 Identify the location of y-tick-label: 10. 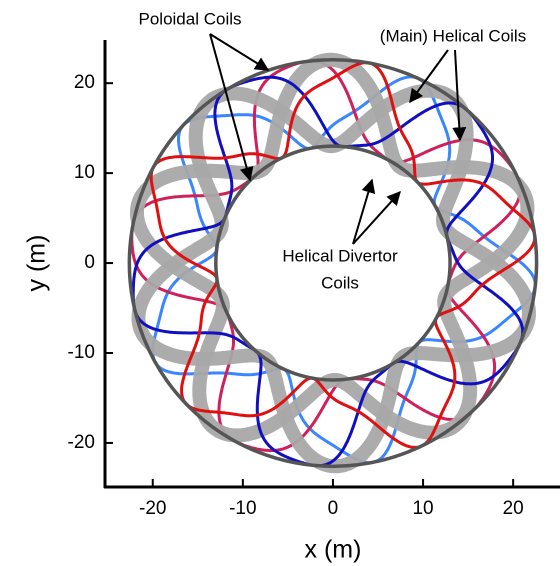
(84, 172).